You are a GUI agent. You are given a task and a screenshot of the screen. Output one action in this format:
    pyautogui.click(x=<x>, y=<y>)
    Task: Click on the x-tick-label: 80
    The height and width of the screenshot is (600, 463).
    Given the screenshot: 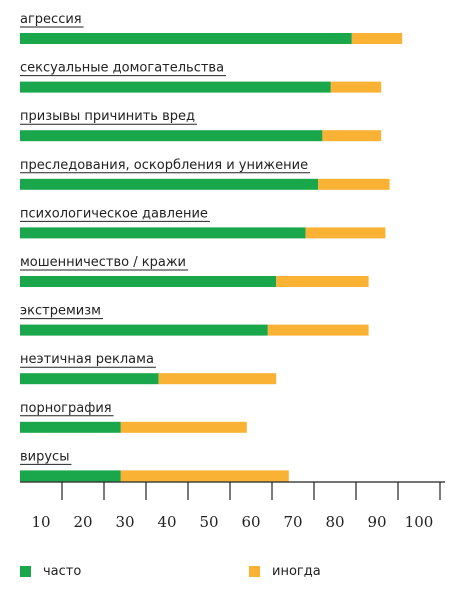 What is the action you would take?
    pyautogui.click(x=334, y=522)
    